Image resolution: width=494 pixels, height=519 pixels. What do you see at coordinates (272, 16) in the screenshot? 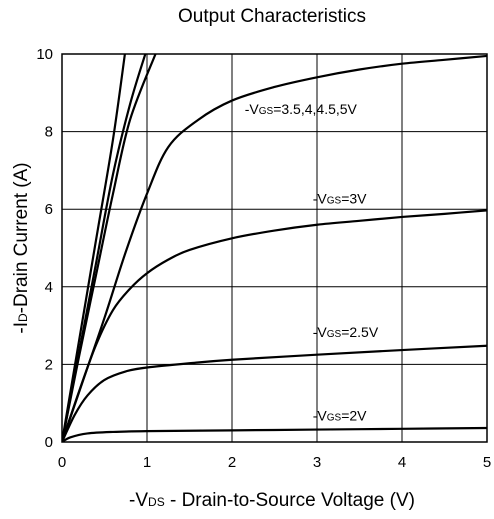
I see `chart-title: Output Characteristics` at bounding box center [272, 16].